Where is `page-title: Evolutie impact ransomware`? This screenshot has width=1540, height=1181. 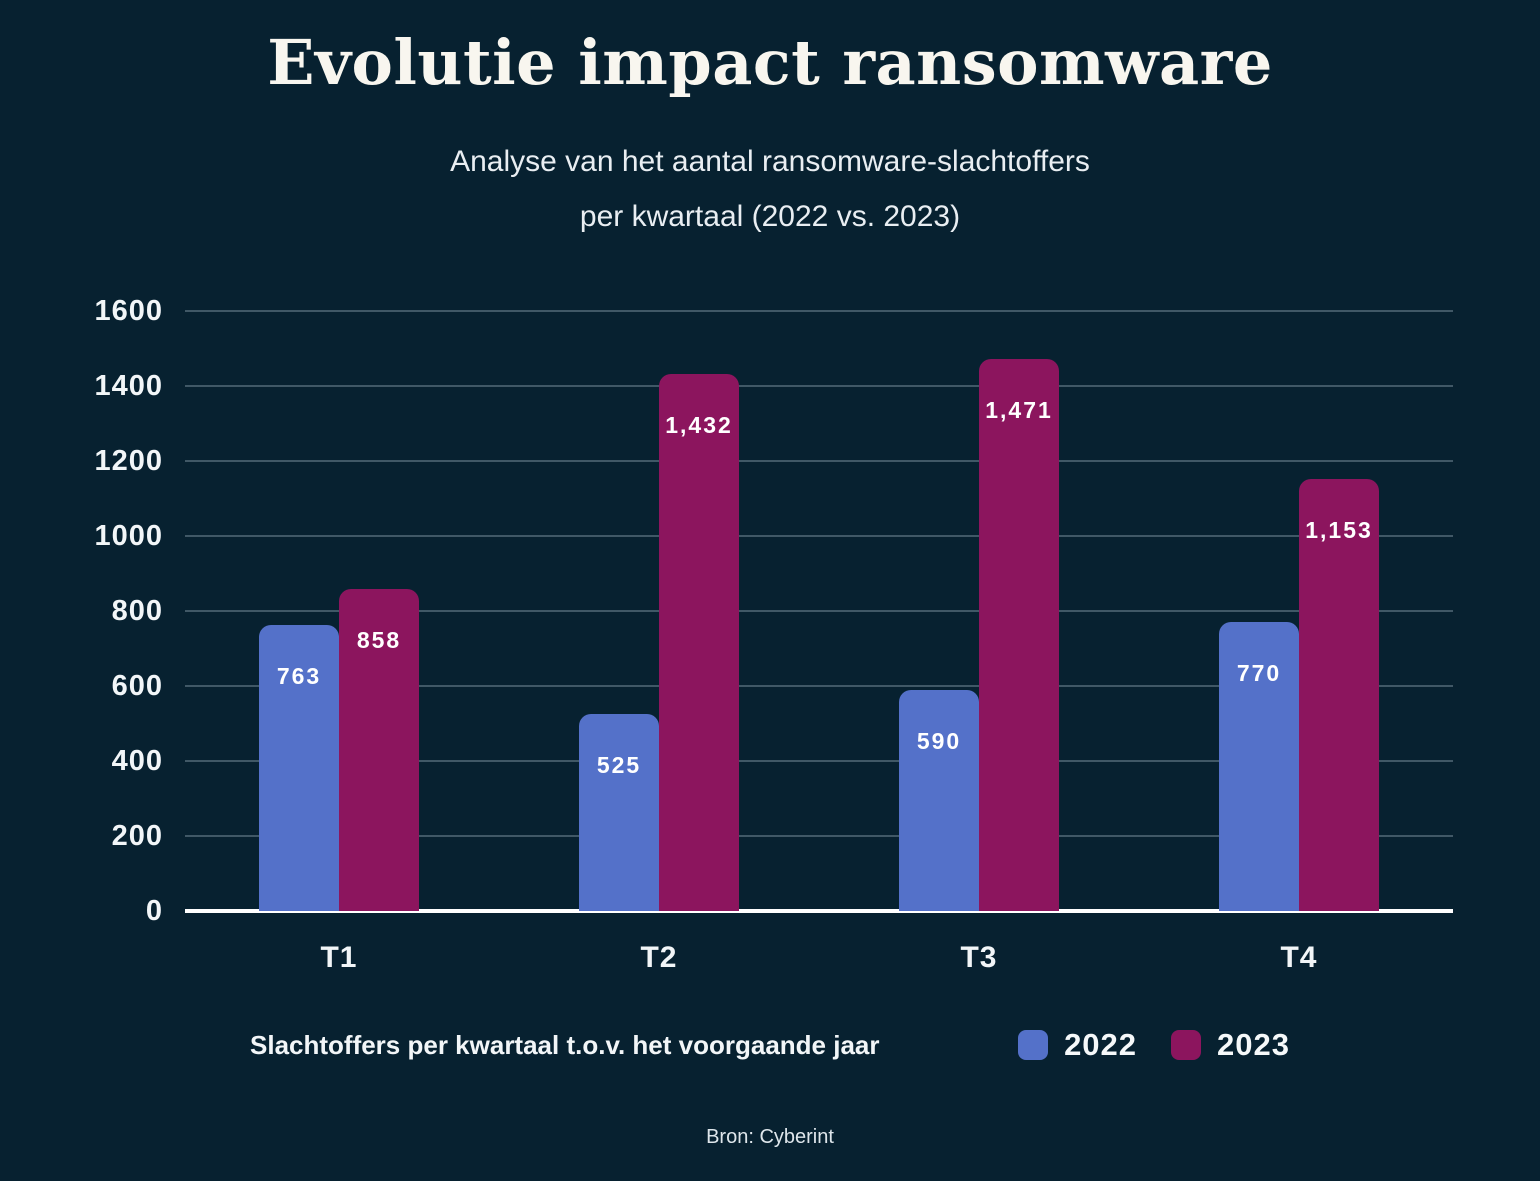 page-title: Evolutie impact ransomware is located at coordinates (770, 62).